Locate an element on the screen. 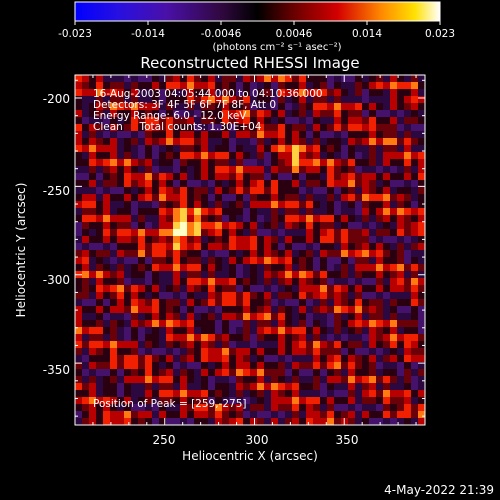 The width and height of the screenshot is (500, 500). y-tick-label-minus200: -200 is located at coordinates (56, 99).